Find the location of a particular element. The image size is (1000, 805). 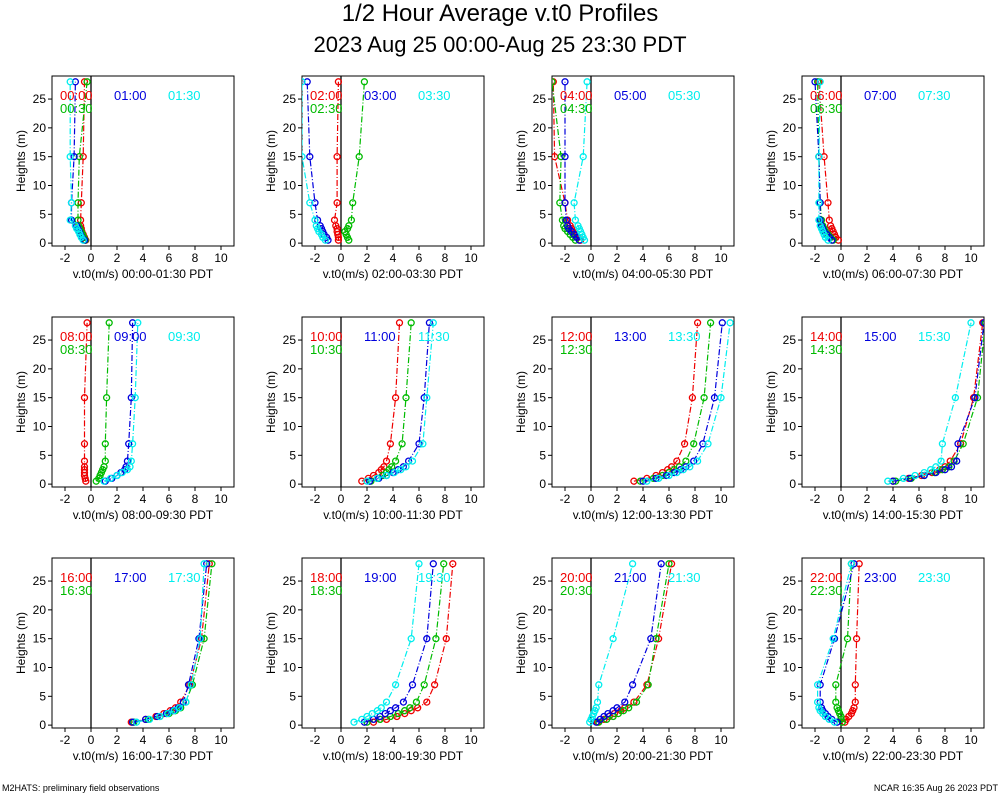

x-axis-label: v.t0(m/s) 14:00-15:30 PDT is located at coordinates (893, 515).